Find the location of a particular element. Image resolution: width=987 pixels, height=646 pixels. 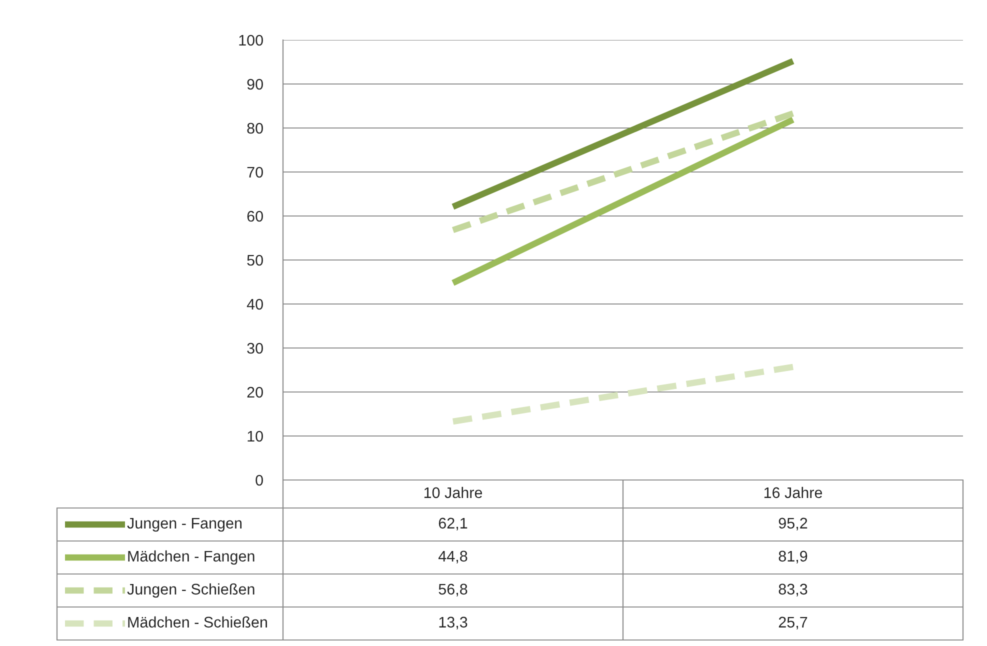

y-tick-label: 40 is located at coordinates (254, 304).